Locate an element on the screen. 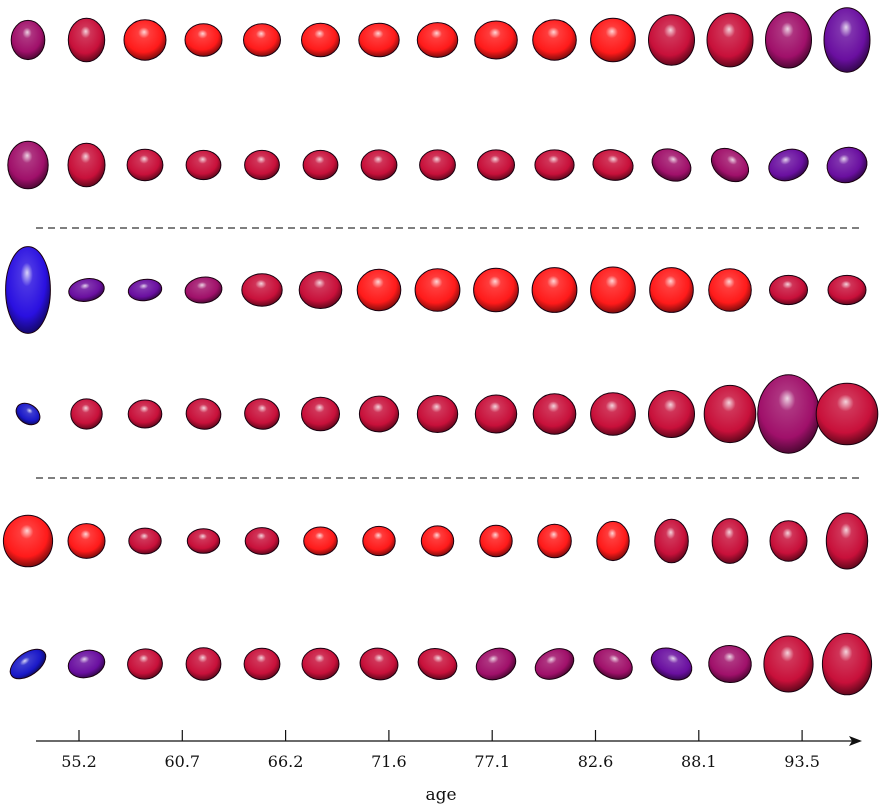  axis-tick-label: 71.6 is located at coordinates (389, 761).